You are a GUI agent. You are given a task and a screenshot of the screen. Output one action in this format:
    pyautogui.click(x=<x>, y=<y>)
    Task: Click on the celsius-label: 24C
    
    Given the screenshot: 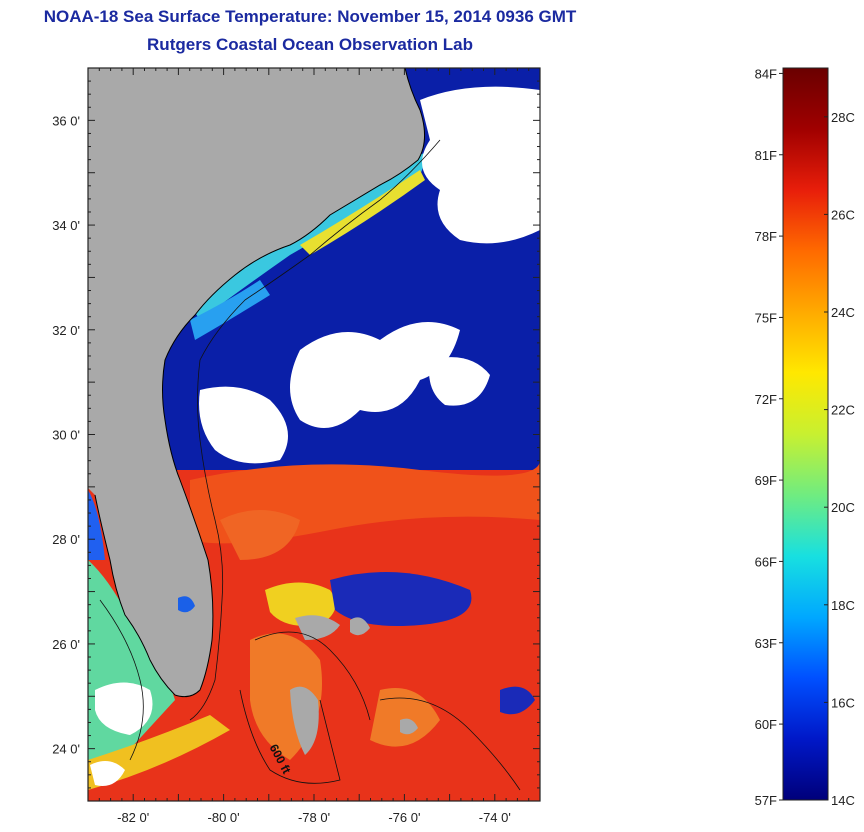 What is the action you would take?
    pyautogui.click(x=843, y=312)
    